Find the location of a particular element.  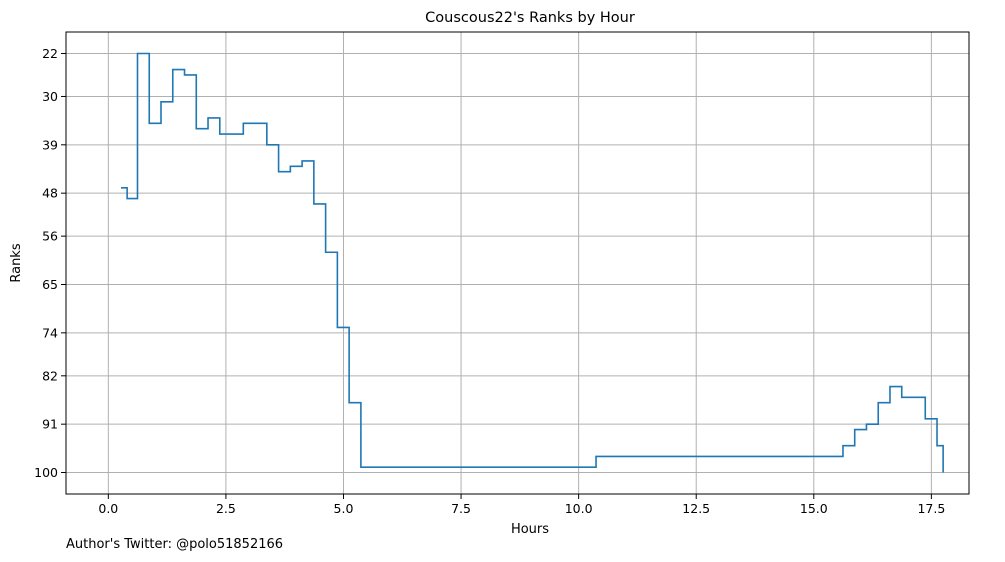

y-tick-label: 56 is located at coordinates (50, 236).